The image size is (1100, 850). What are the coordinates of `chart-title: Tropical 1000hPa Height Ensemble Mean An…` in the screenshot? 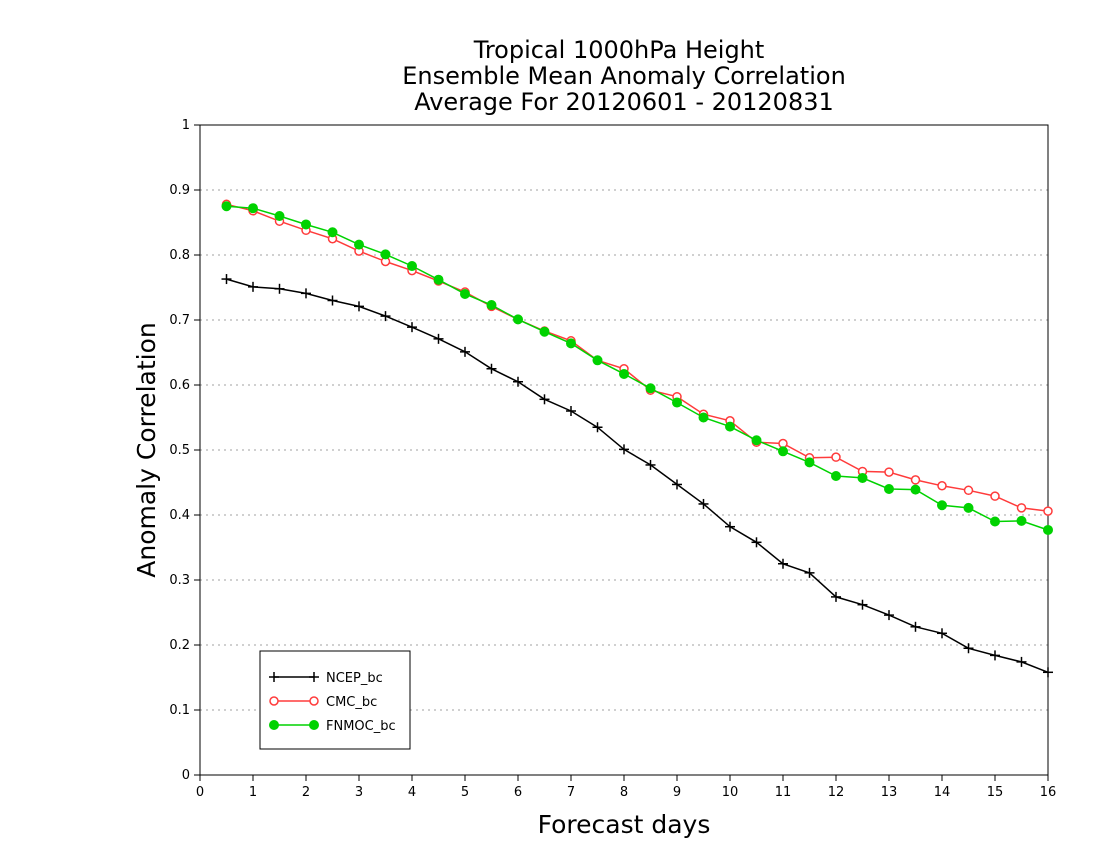 It's located at (624, 76).